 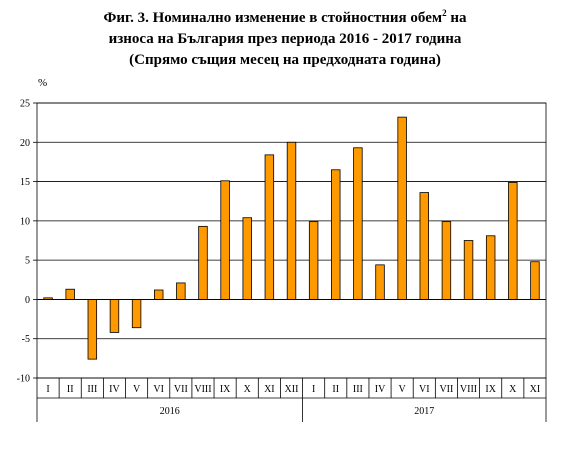 What do you see at coordinates (42, 83) in the screenshot?
I see `y-axis-unit: %` at bounding box center [42, 83].